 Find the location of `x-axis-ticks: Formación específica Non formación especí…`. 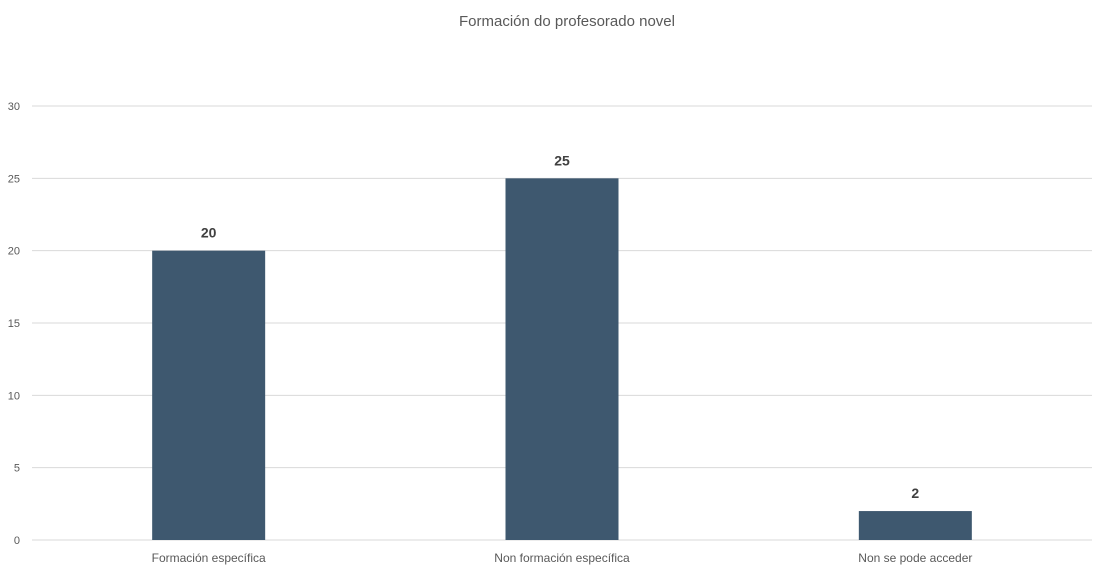

x-axis-ticks: Formación específica Non formación especí… is located at coordinates (562, 558).